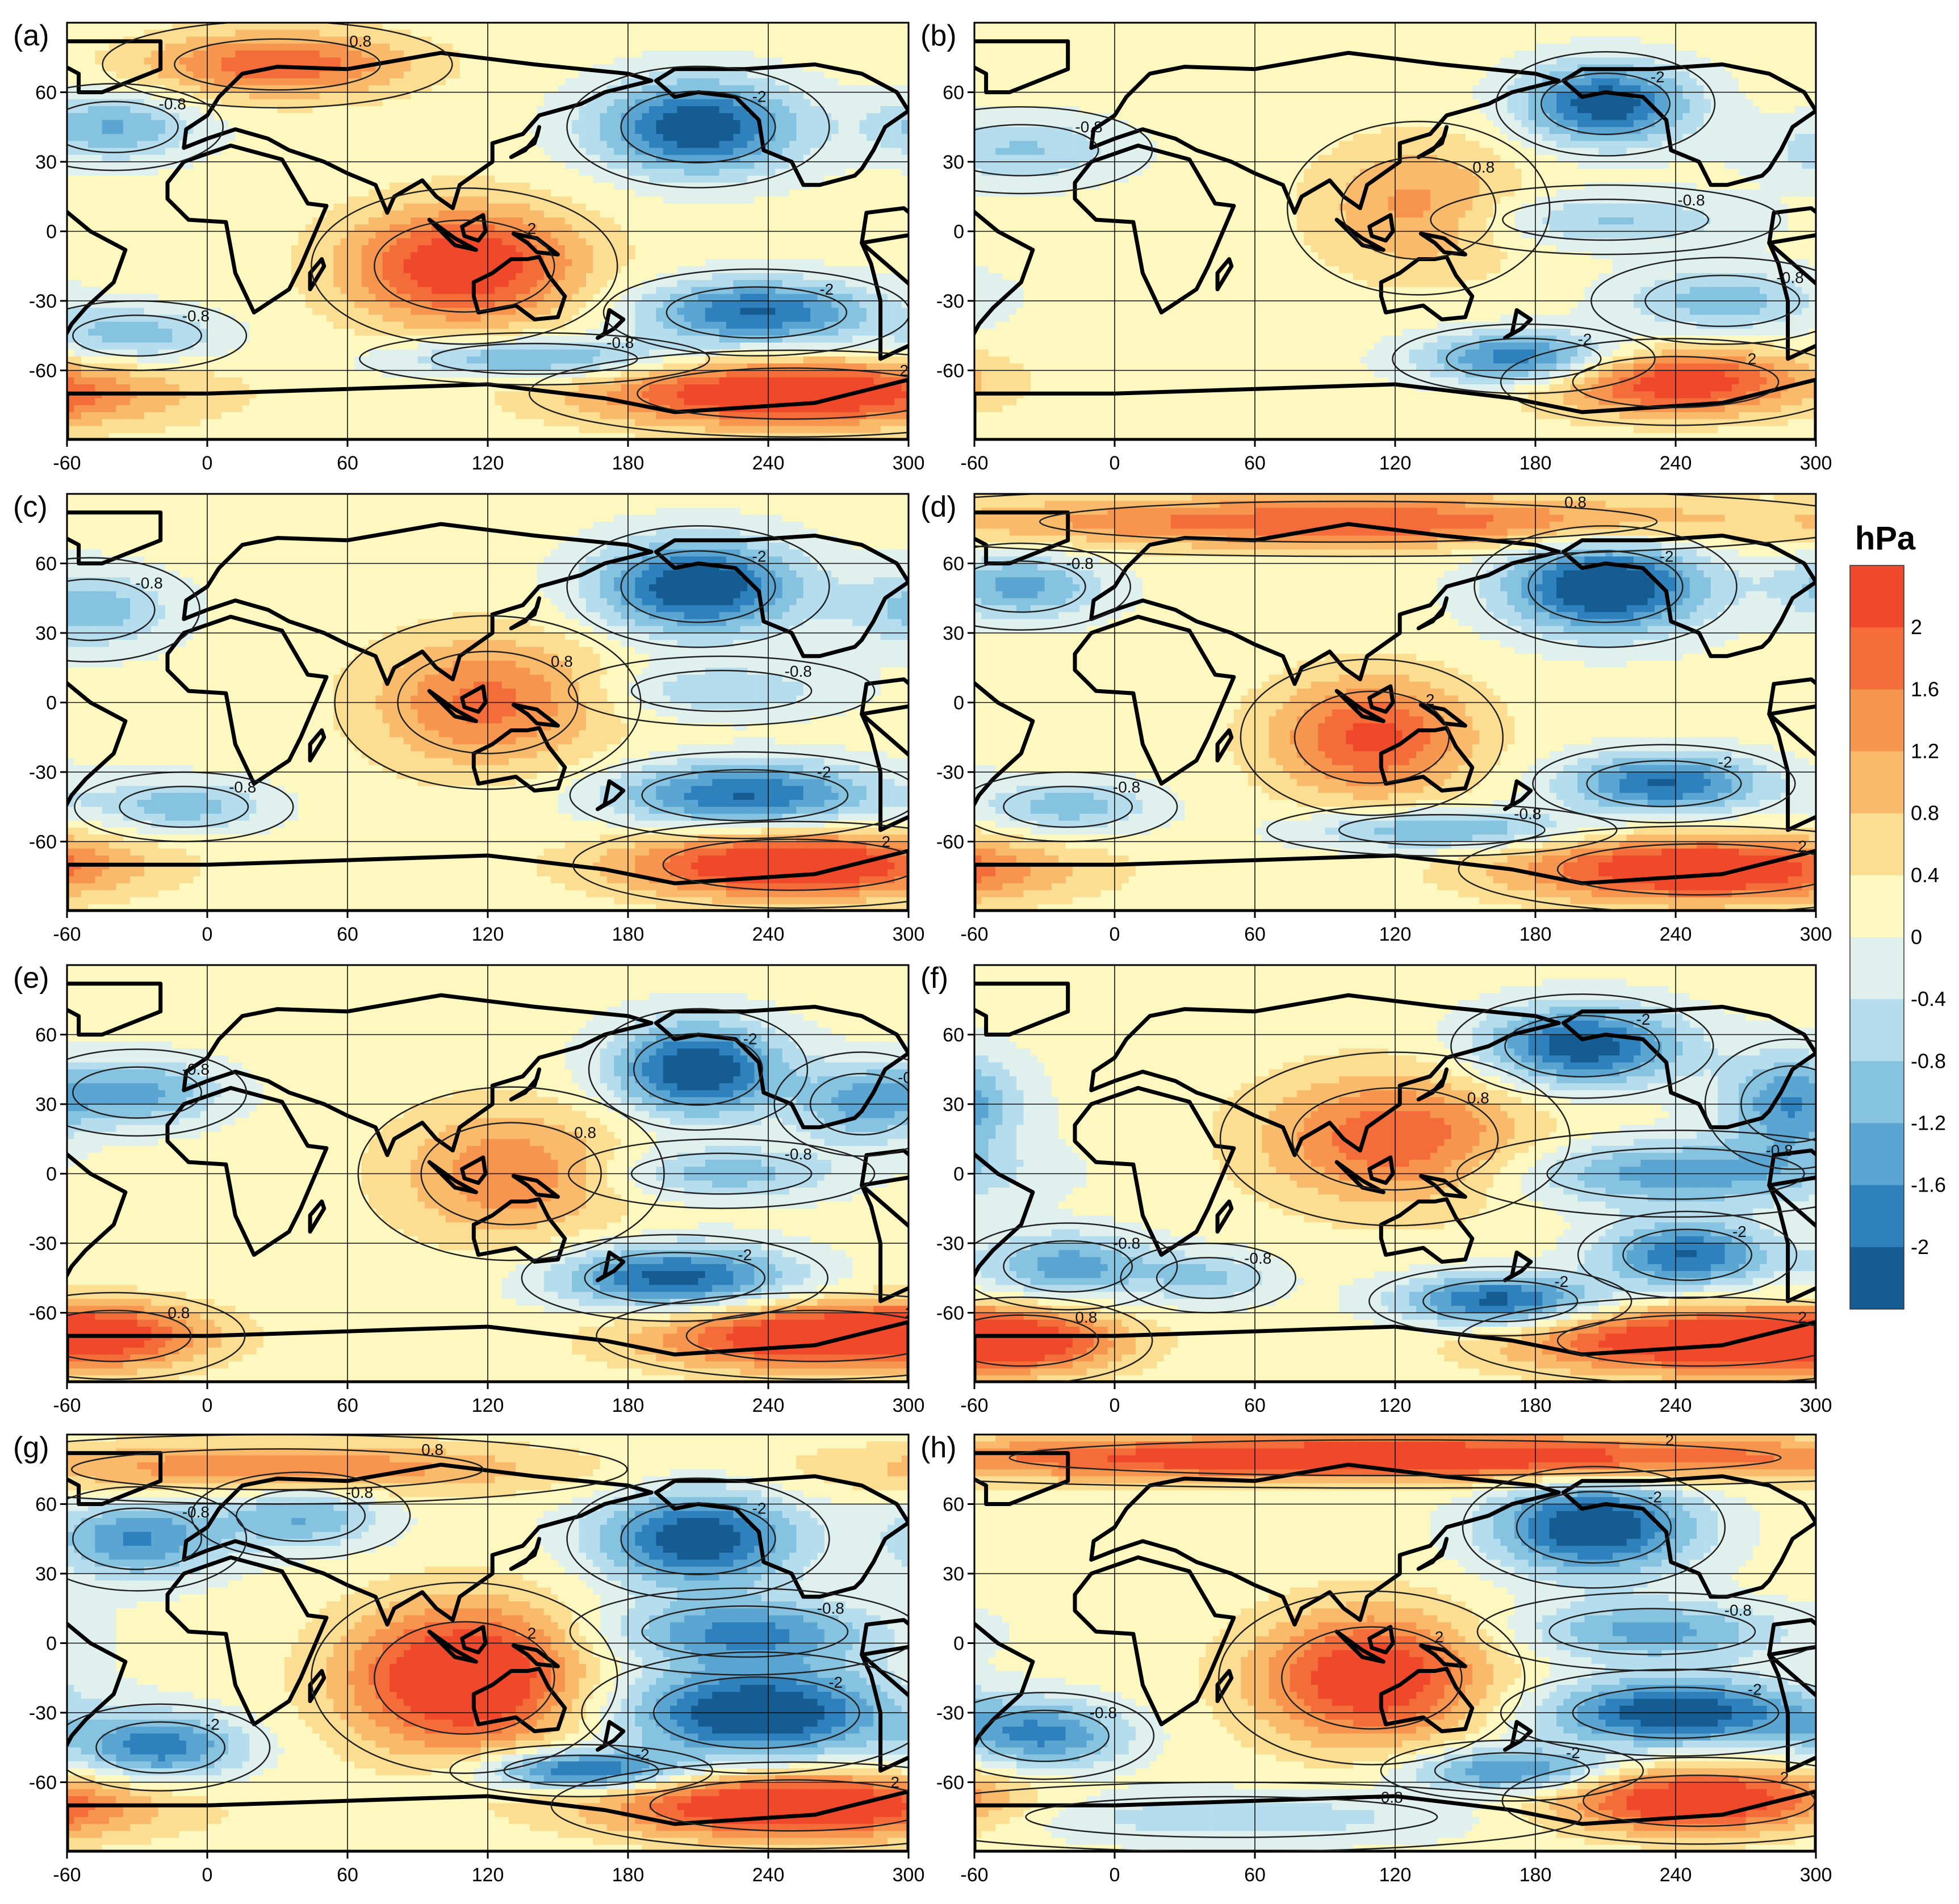  What do you see at coordinates (1925, 875) in the screenshot?
I see `colorbar-tick-label: 0.4` at bounding box center [1925, 875].